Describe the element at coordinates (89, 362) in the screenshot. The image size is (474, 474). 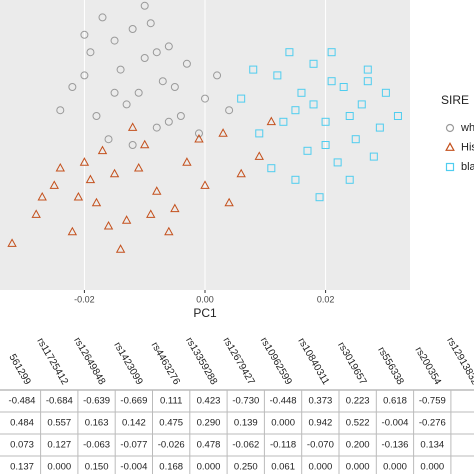
I see `column-header: rs12649848` at that location.